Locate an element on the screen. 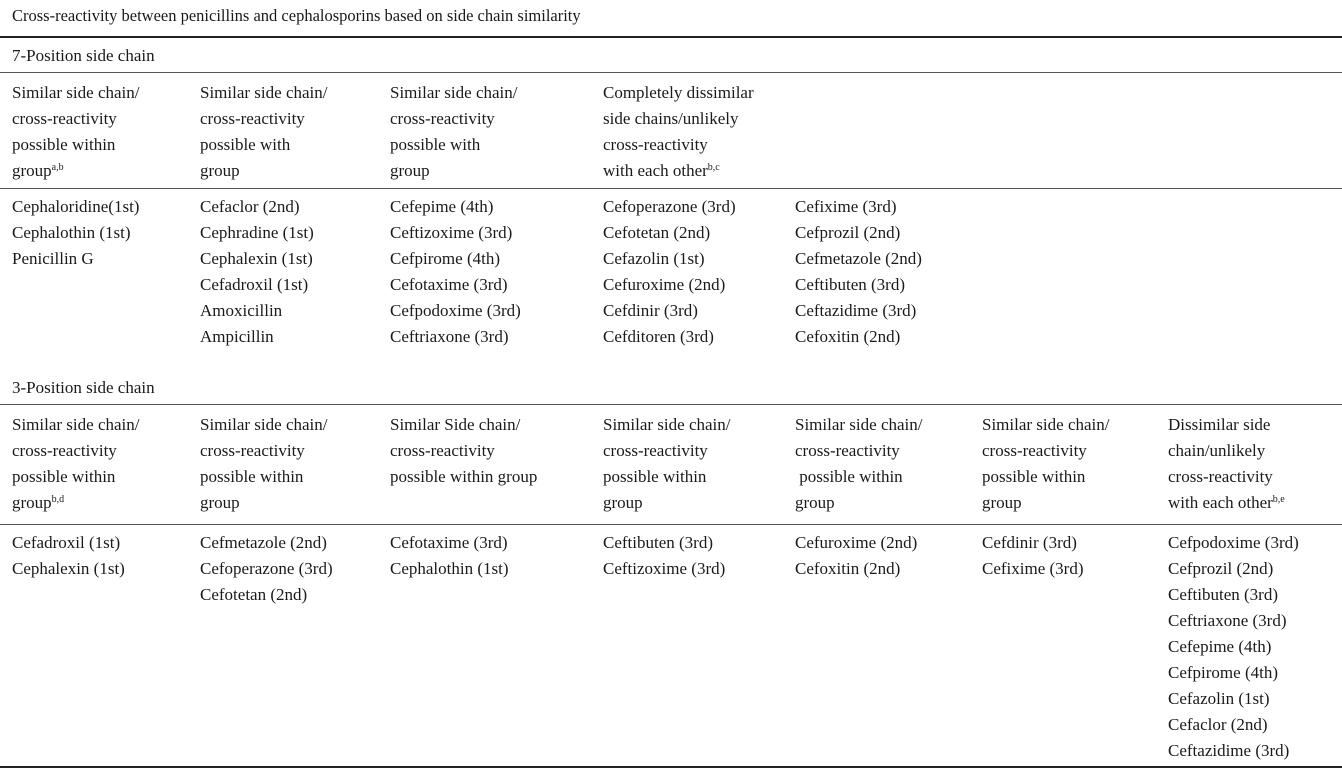 Image resolution: width=1342 pixels, height=774 pixels. header-line: with each otherb,c is located at coordinates (661, 170).